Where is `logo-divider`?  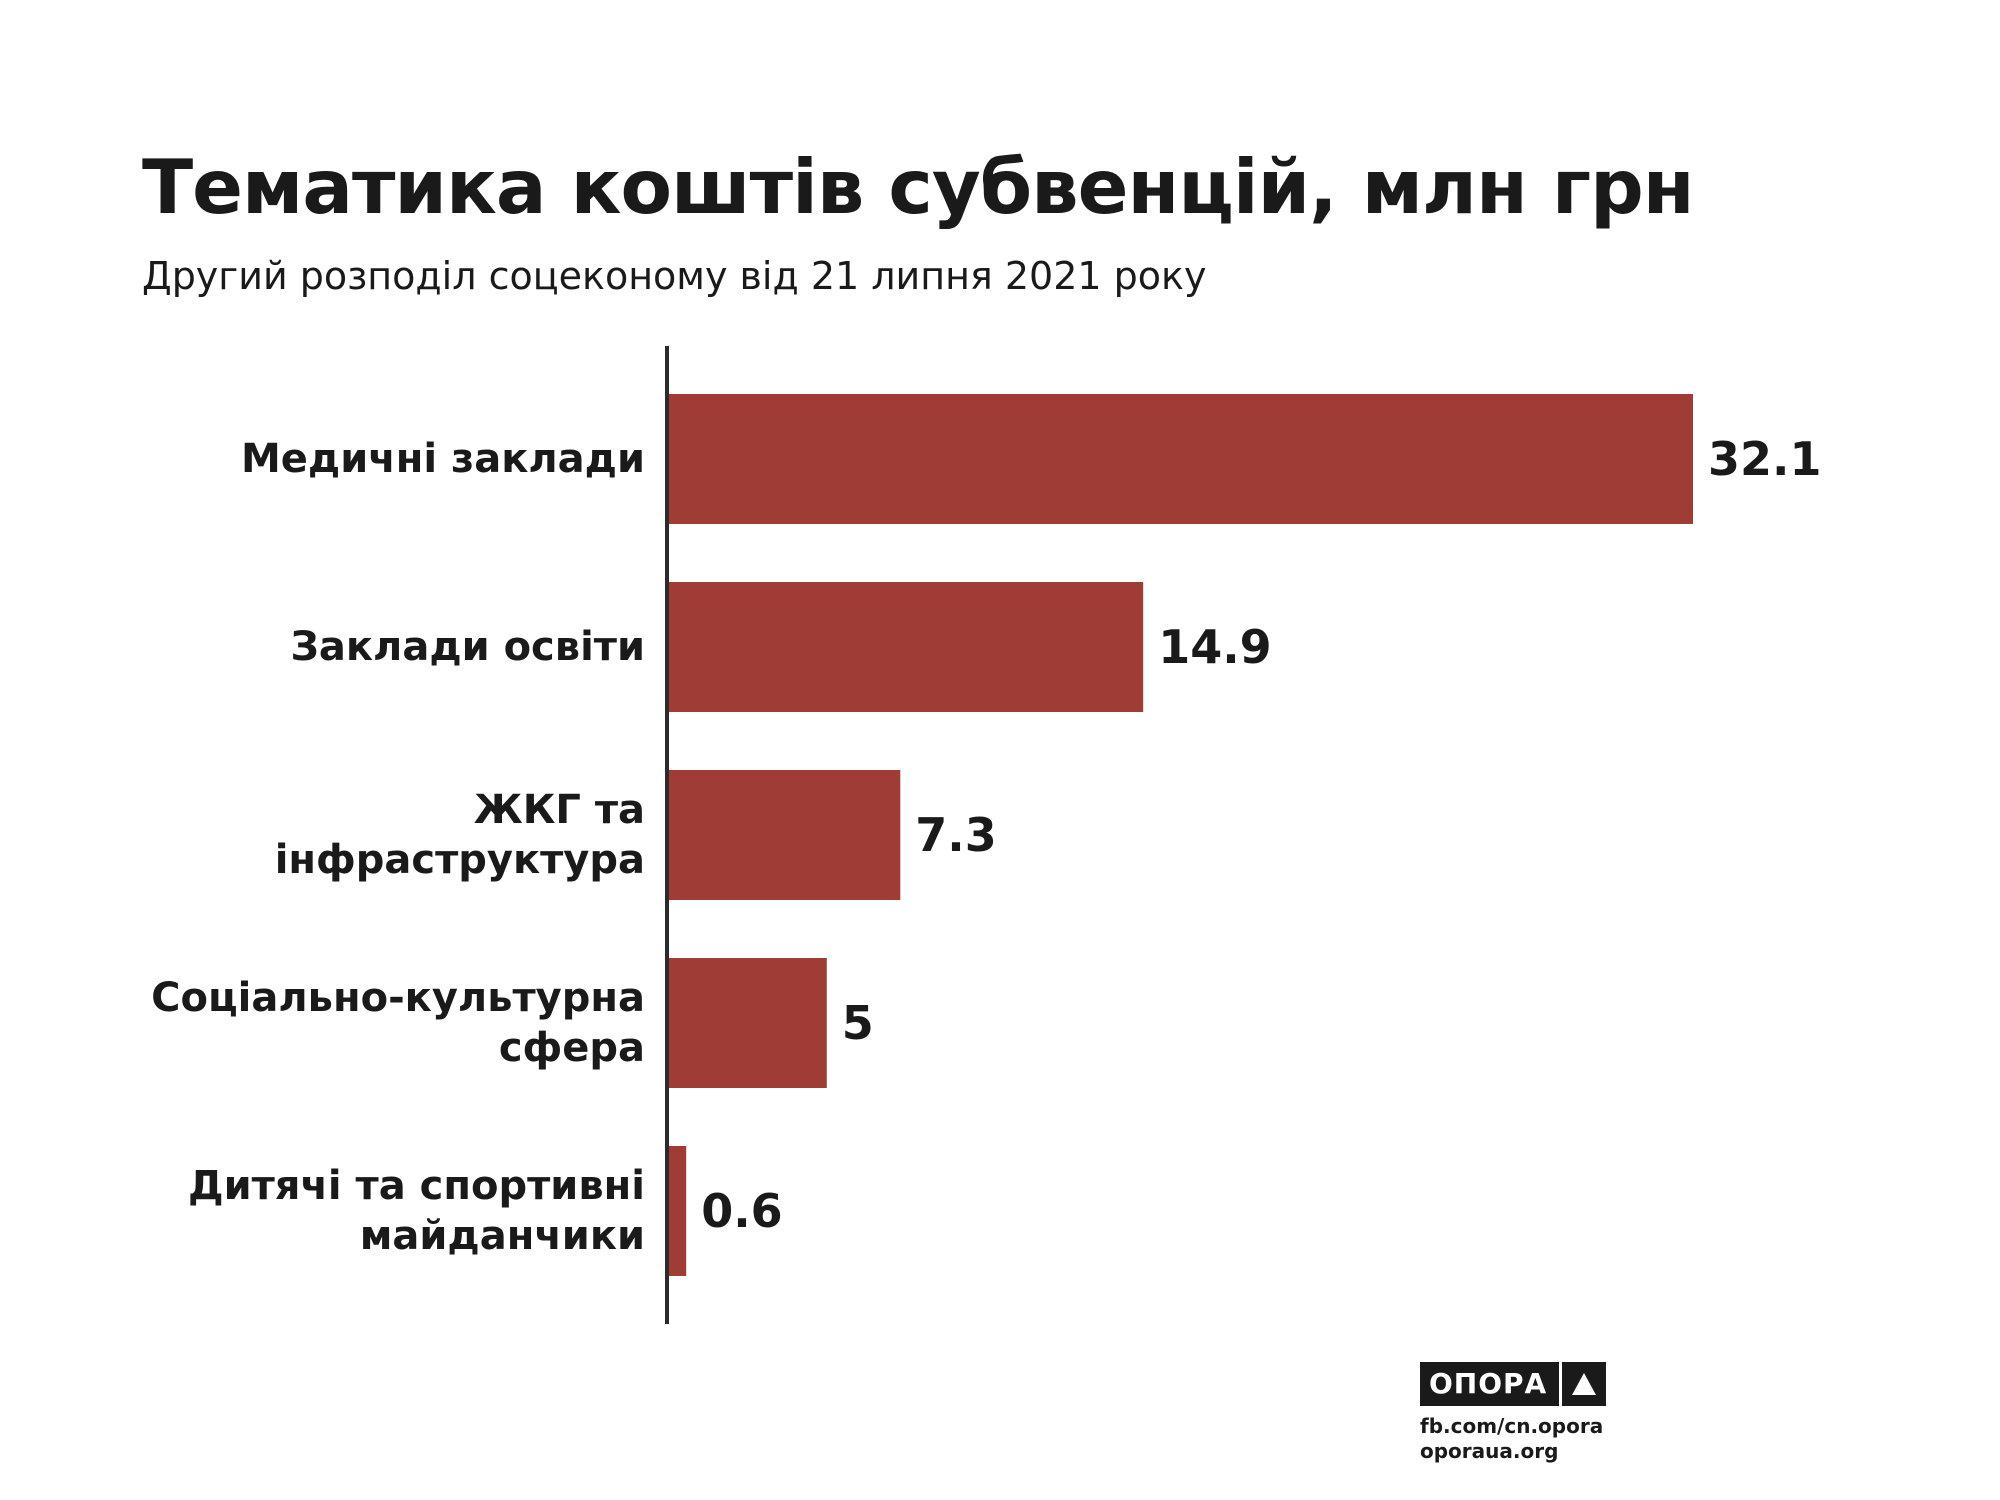
logo-divider is located at coordinates (1560, 1384).